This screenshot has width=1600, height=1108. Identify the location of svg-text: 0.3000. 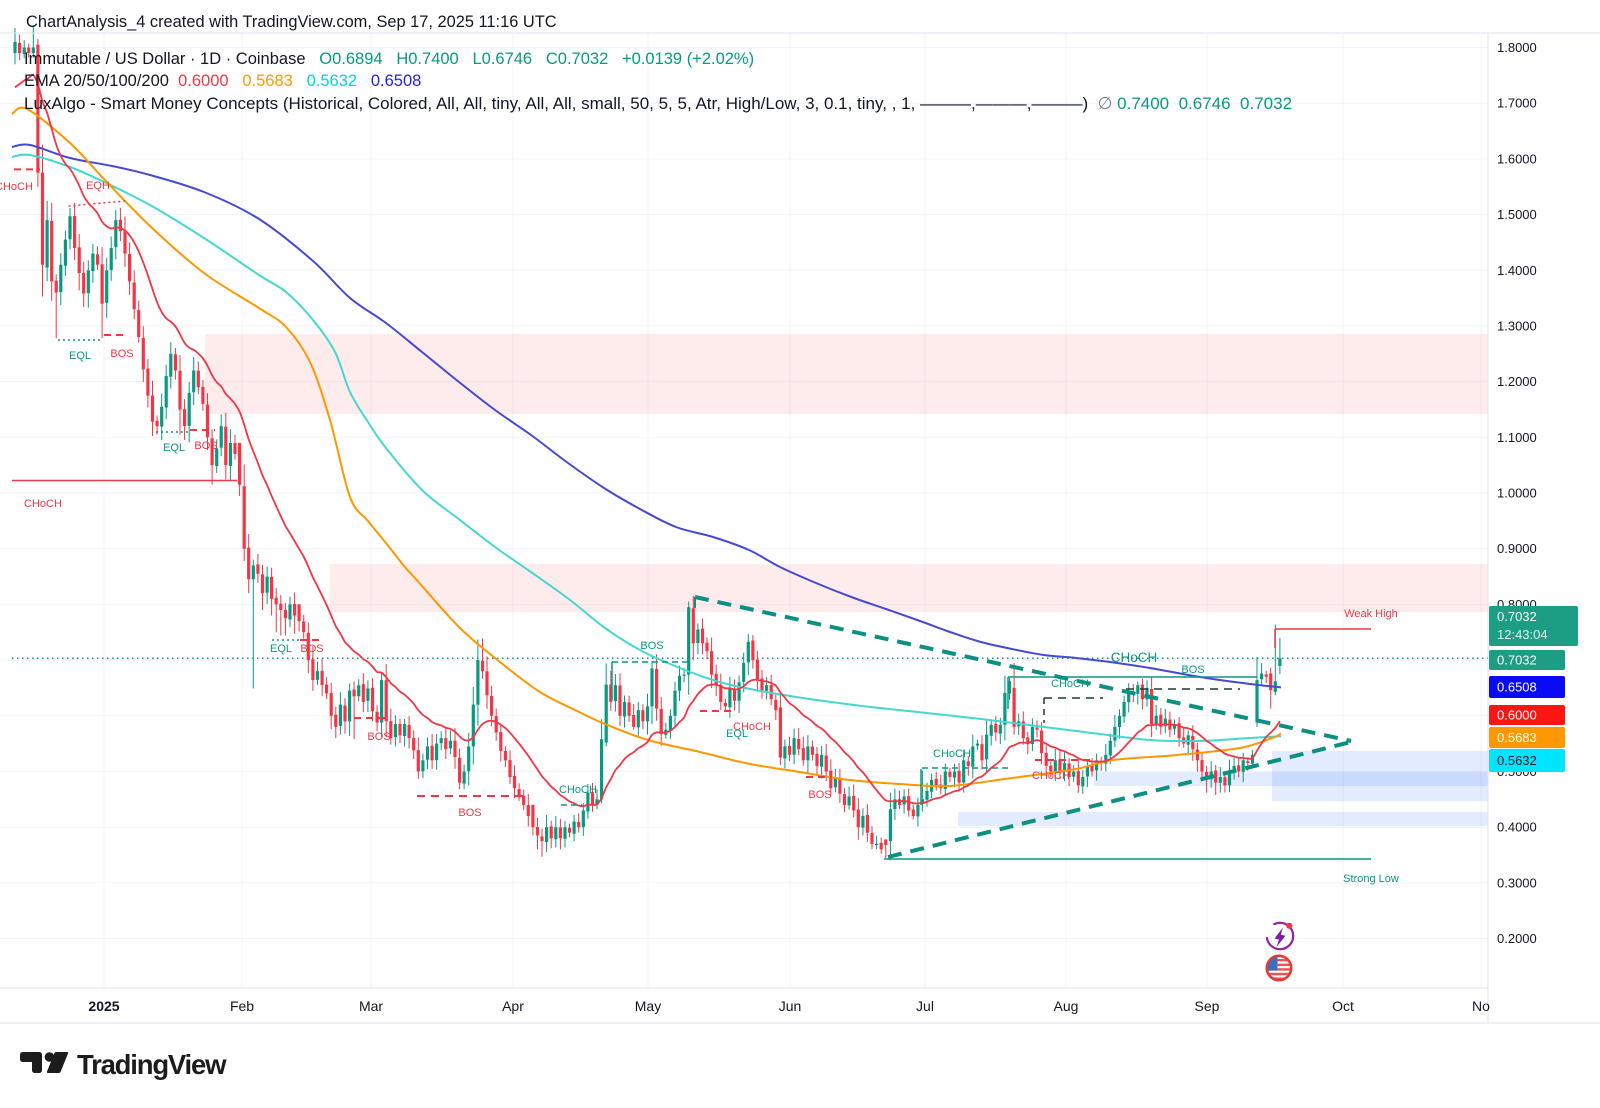
(1517, 882).